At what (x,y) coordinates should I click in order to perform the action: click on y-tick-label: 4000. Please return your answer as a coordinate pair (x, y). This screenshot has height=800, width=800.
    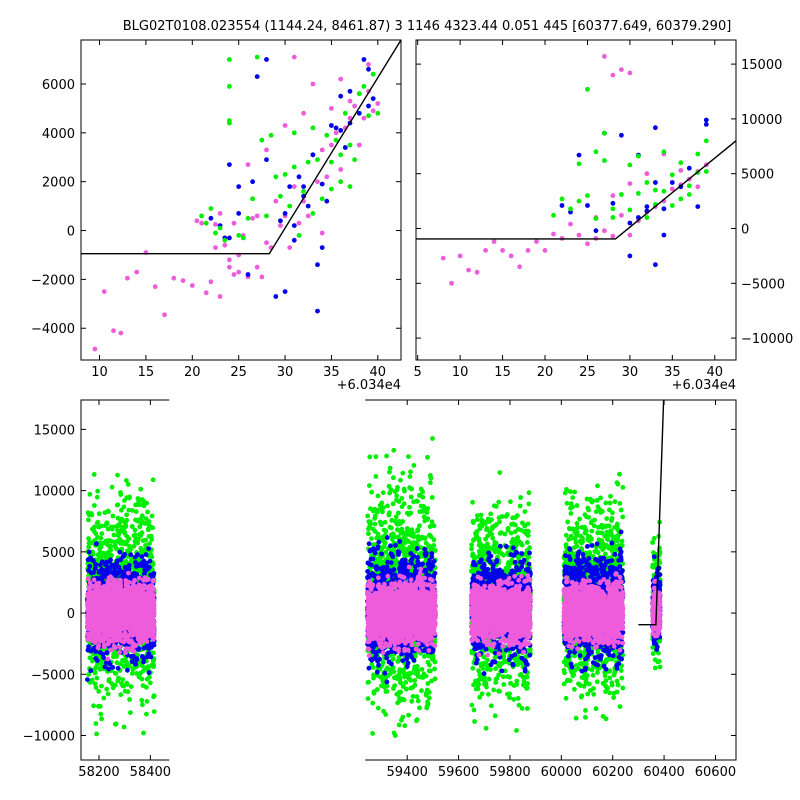
    Looking at the image, I should click on (58, 134).